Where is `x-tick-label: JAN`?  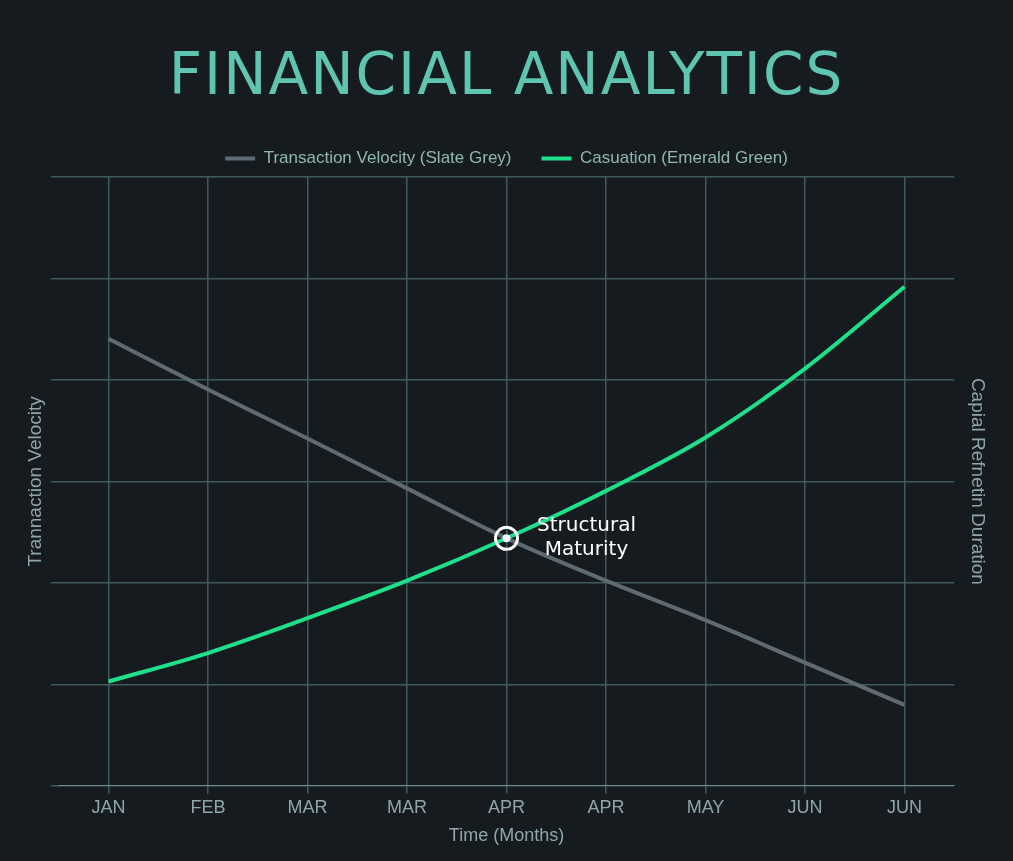
x-tick-label: JAN is located at coordinates (108, 806).